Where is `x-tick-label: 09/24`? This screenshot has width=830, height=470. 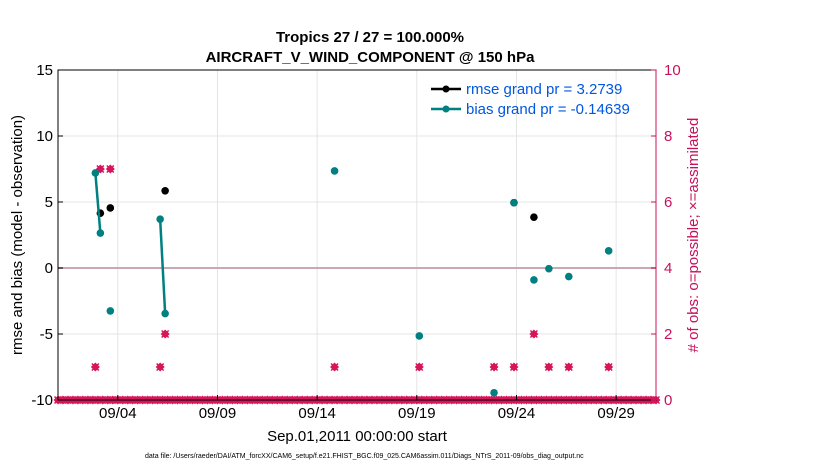 x-tick-label: 09/24 is located at coordinates (517, 413).